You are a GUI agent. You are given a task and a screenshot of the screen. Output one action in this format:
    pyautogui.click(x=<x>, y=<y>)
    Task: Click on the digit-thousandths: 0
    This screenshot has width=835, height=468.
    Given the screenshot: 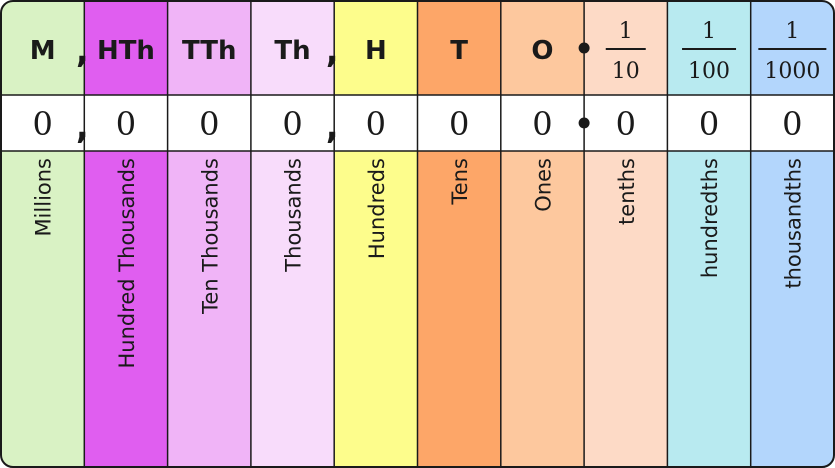 What is the action you would take?
    pyautogui.click(x=792, y=124)
    